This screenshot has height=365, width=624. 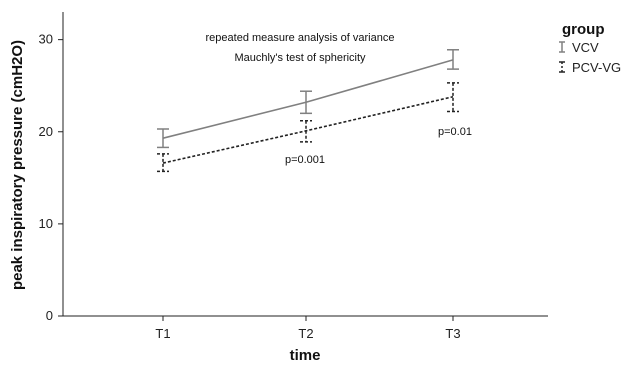 I want to click on y-axis-title: peak inspiratory pressure (cmH2O), so click(x=17, y=165).